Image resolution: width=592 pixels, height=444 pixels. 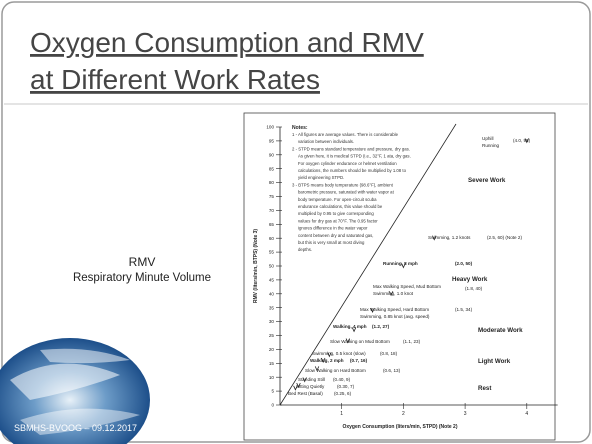 What do you see at coordinates (305, 393) in the screenshot?
I see `point-label: Bed Rest (Basal)` at bounding box center [305, 393].